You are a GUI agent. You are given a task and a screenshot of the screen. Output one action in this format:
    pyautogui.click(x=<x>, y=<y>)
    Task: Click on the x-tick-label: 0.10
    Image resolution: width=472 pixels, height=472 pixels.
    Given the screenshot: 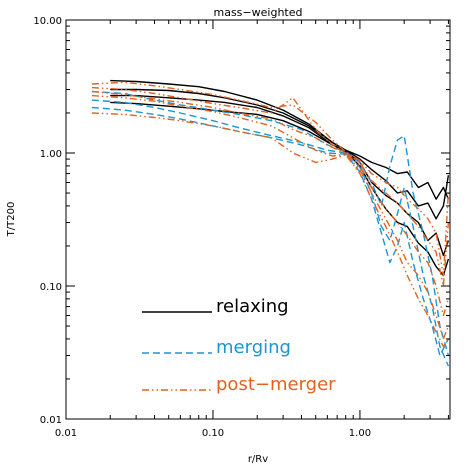 What is the action you would take?
    pyautogui.click(x=213, y=433)
    